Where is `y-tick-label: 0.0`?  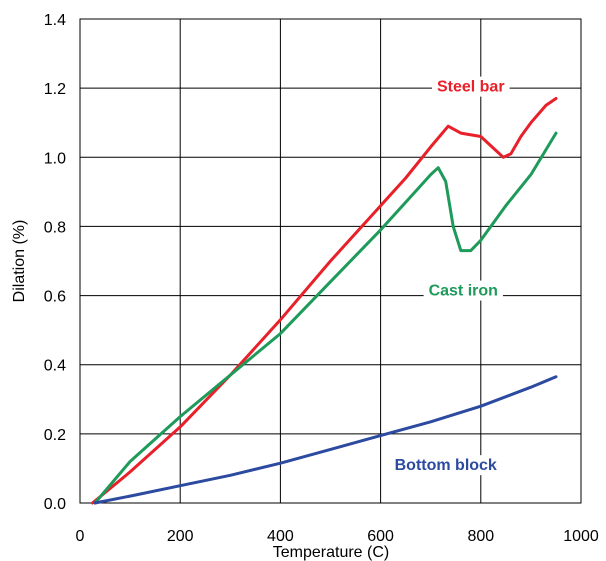 y-tick-label: 0.0 is located at coordinates (55, 504).